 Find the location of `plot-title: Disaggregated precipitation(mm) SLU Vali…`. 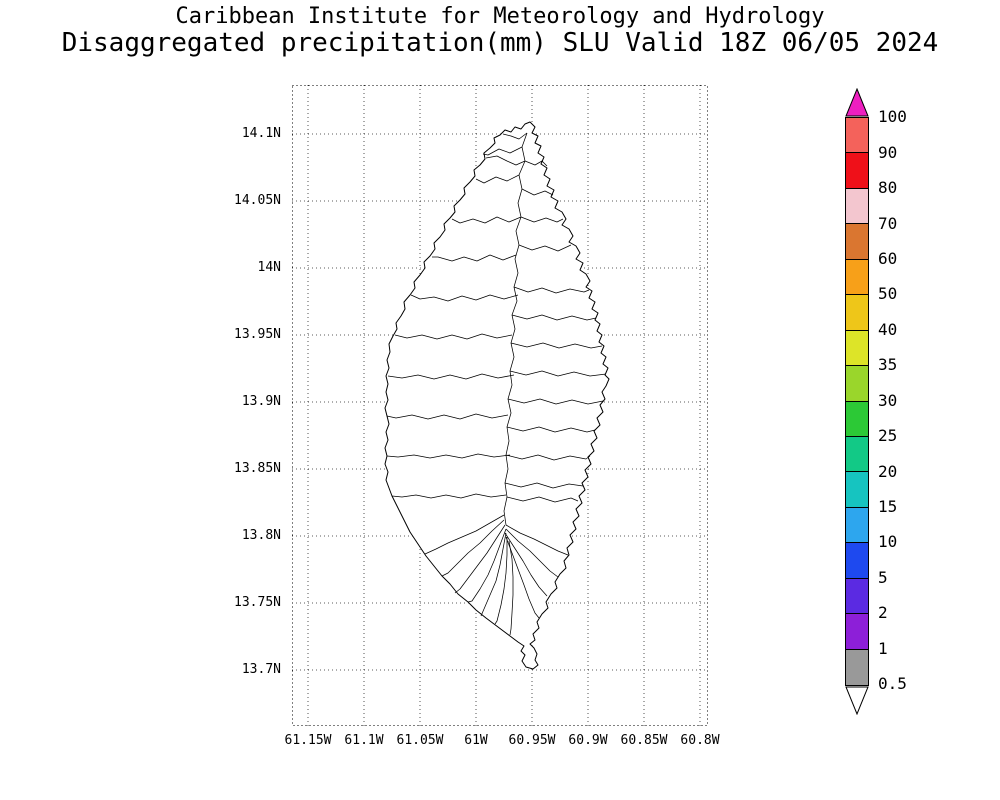

plot-title: Disaggregated precipitation(mm) SLU Vali… is located at coordinates (500, 43).